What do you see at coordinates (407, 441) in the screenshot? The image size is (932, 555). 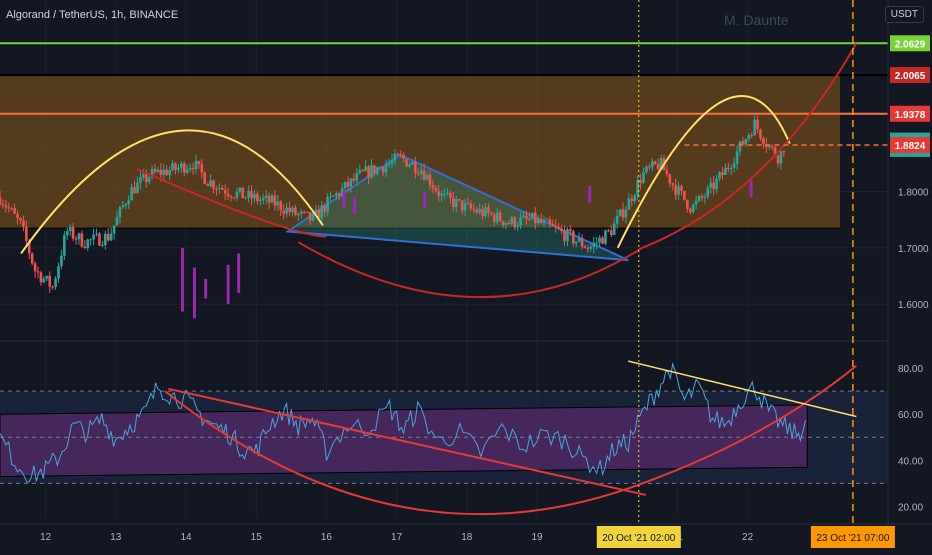 I see `rsi-red-trendline` at bounding box center [407, 441].